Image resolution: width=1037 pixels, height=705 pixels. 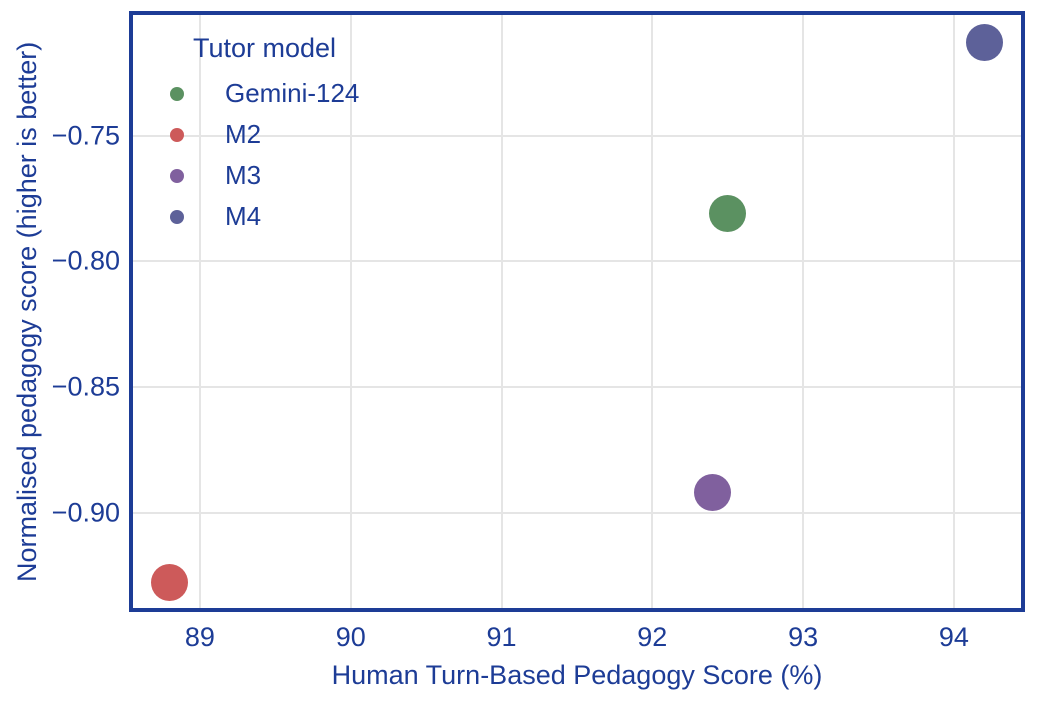 What do you see at coordinates (85, 260) in the screenshot?
I see `y-tick-label: −0.80` at bounding box center [85, 260].